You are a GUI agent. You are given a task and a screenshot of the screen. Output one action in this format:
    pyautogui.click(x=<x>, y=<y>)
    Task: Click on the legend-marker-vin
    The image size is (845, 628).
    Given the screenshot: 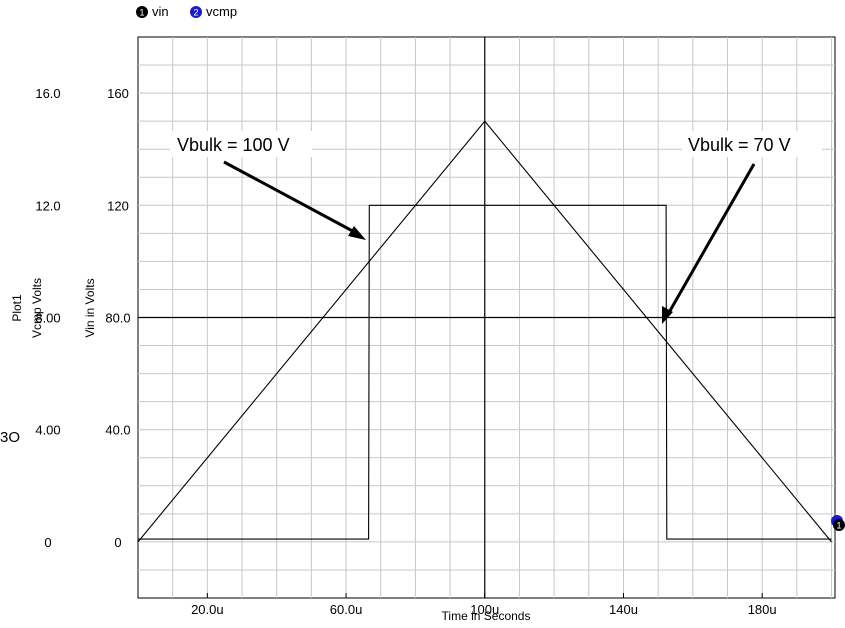 What is the action you would take?
    pyautogui.click(x=142, y=12)
    